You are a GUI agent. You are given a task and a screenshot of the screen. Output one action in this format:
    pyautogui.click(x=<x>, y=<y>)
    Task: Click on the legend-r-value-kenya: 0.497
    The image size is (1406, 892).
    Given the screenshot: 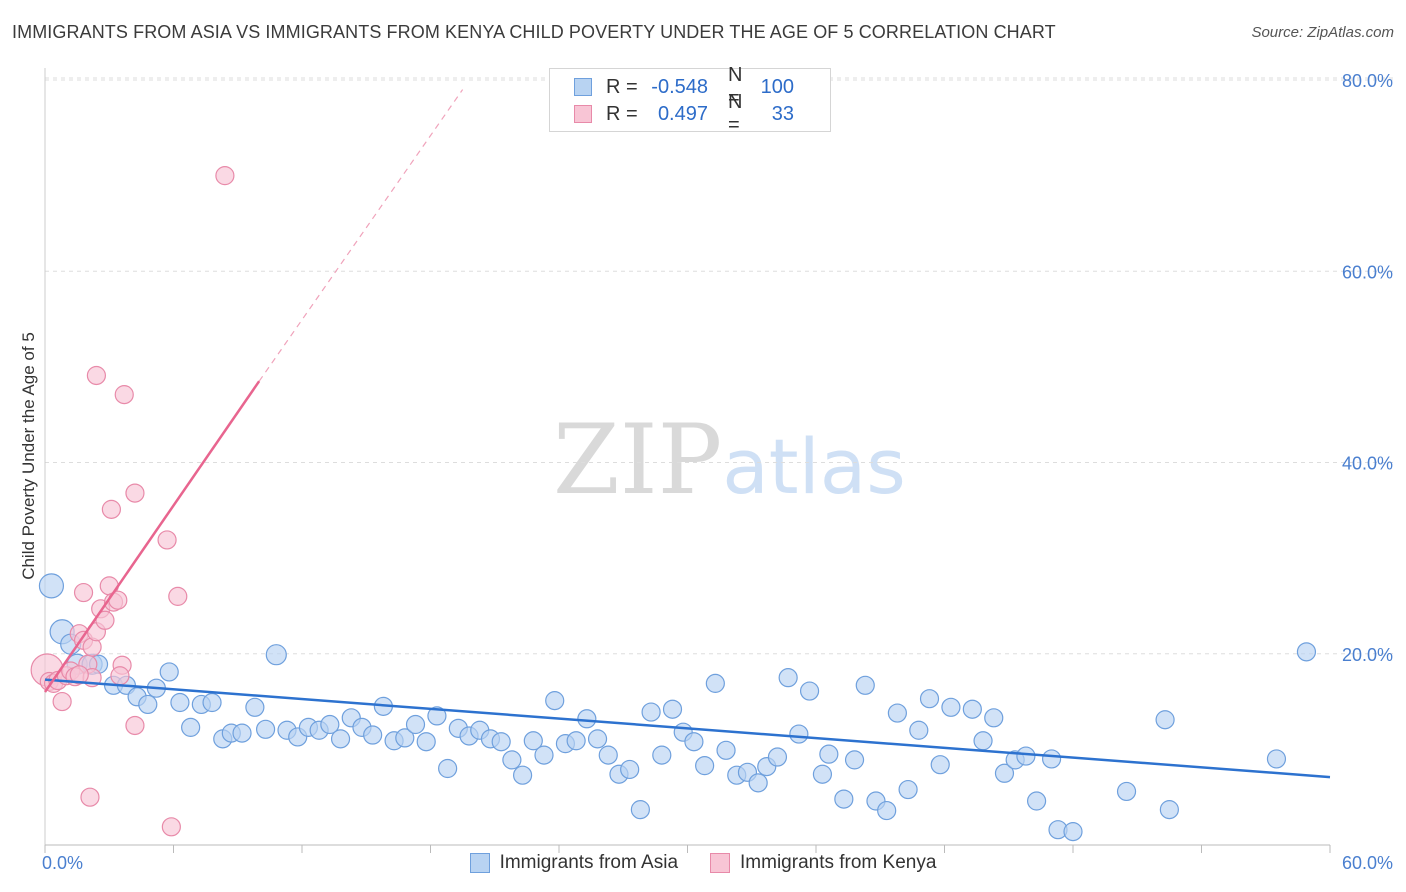 What is the action you would take?
    pyautogui.click(x=682, y=113)
    